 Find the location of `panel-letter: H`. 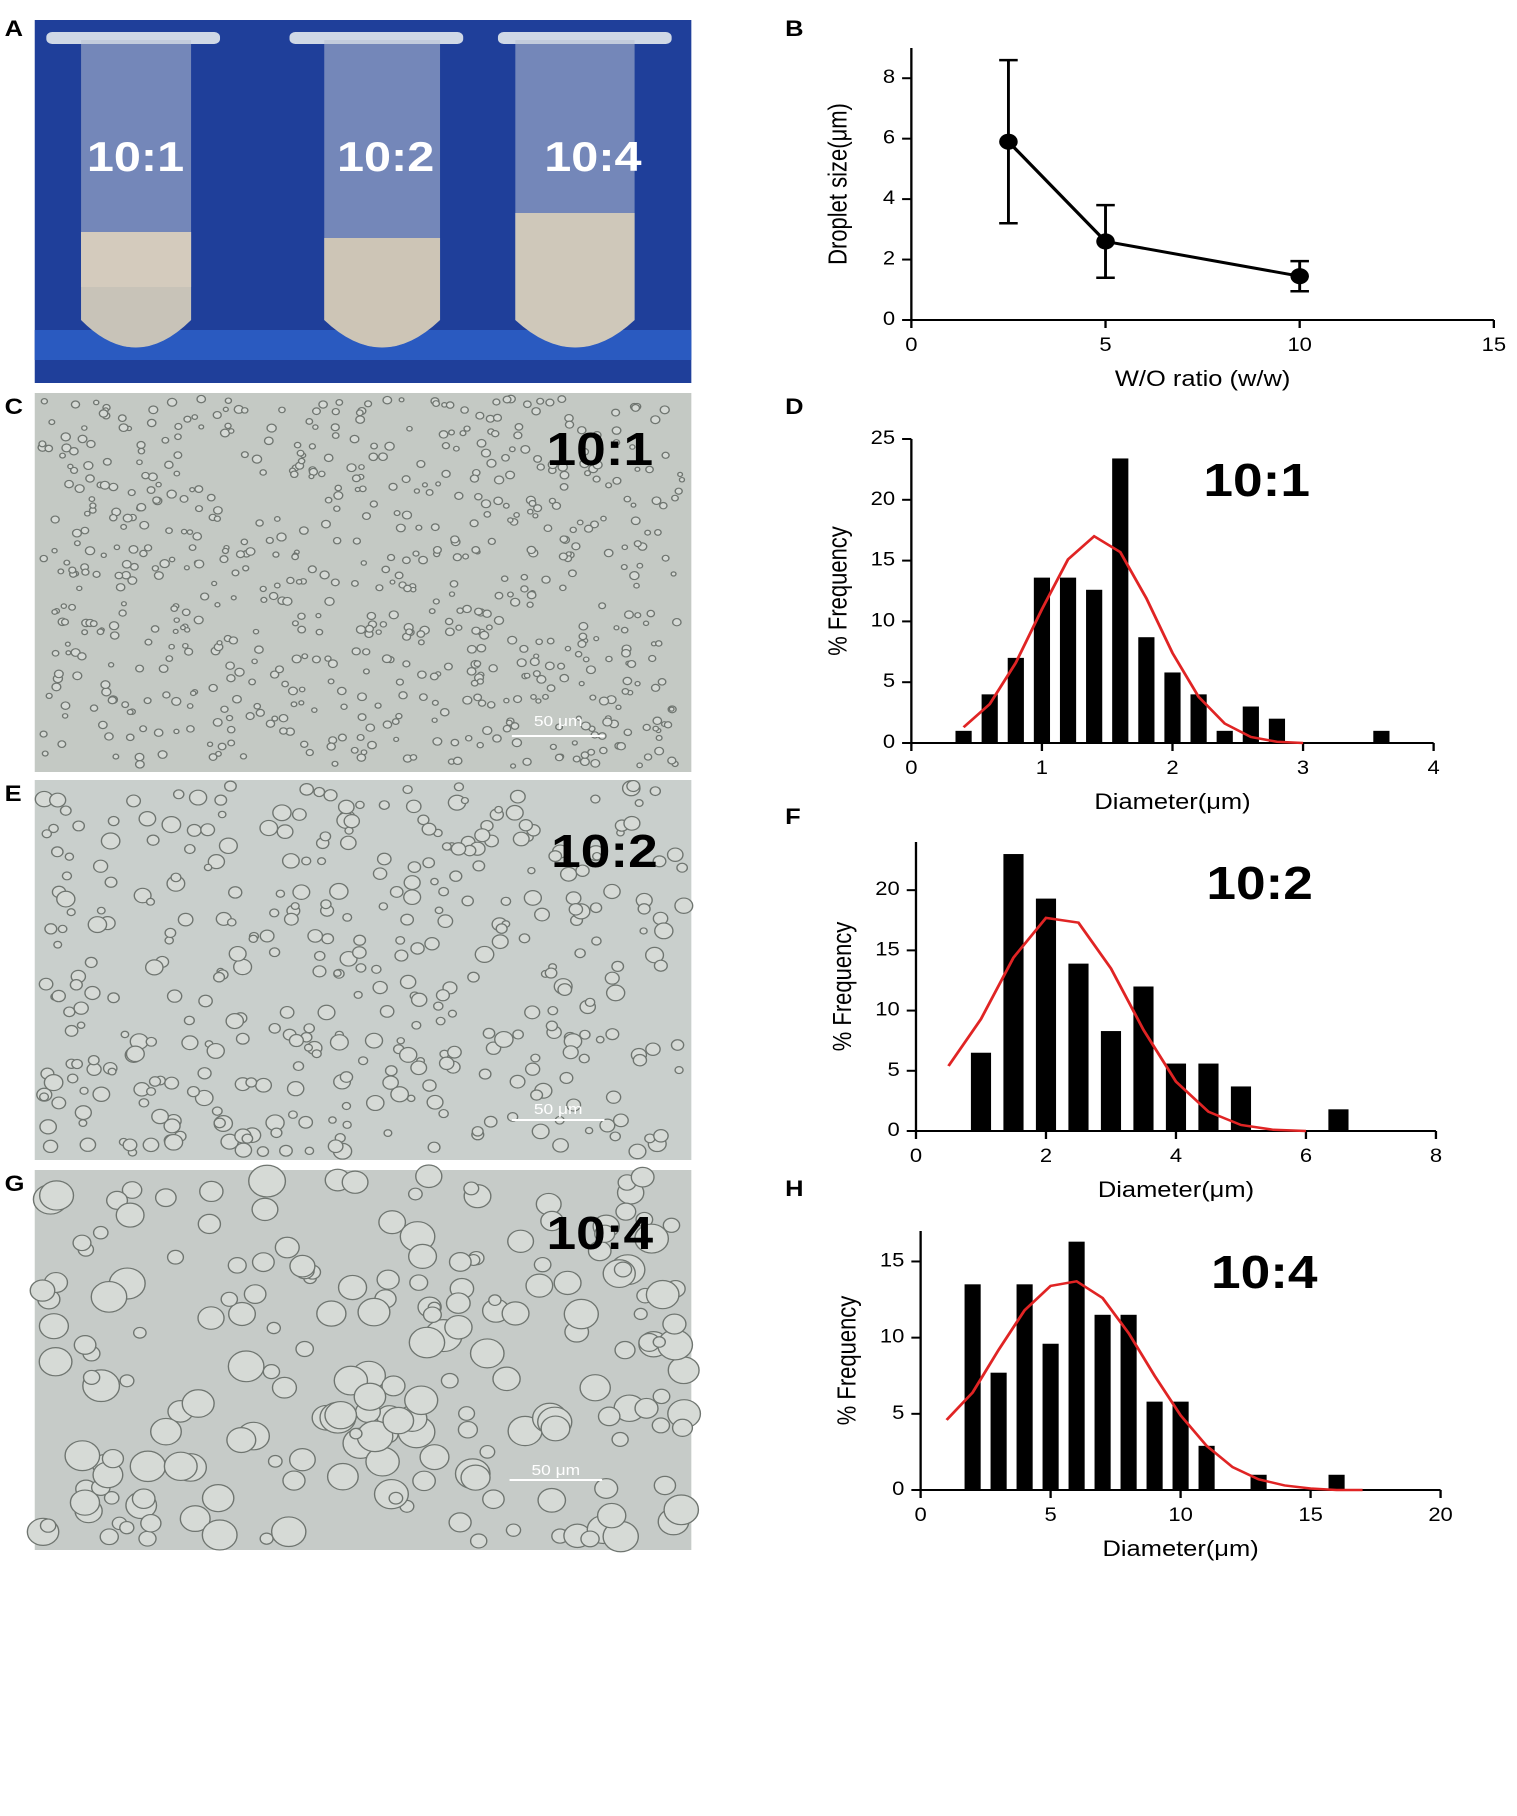

panel-letter: H is located at coordinates (794, 1188).